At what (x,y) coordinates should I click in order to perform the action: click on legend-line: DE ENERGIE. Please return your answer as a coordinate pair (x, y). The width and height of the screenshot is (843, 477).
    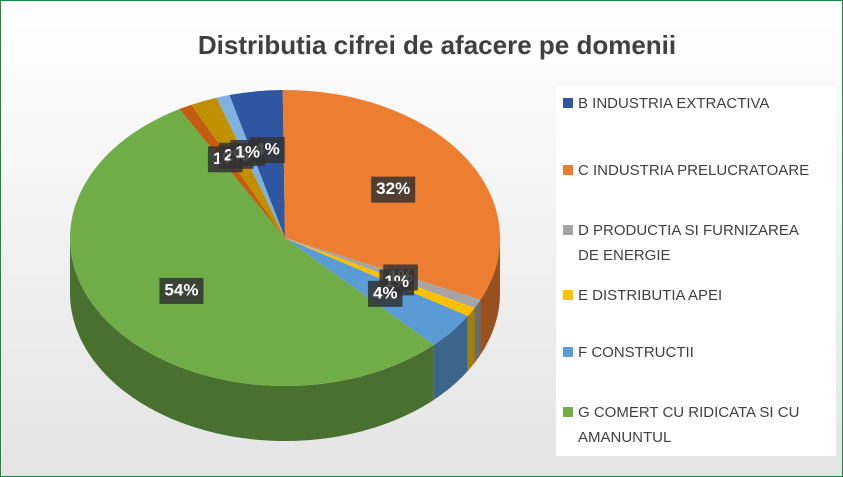
    Looking at the image, I should click on (624, 255).